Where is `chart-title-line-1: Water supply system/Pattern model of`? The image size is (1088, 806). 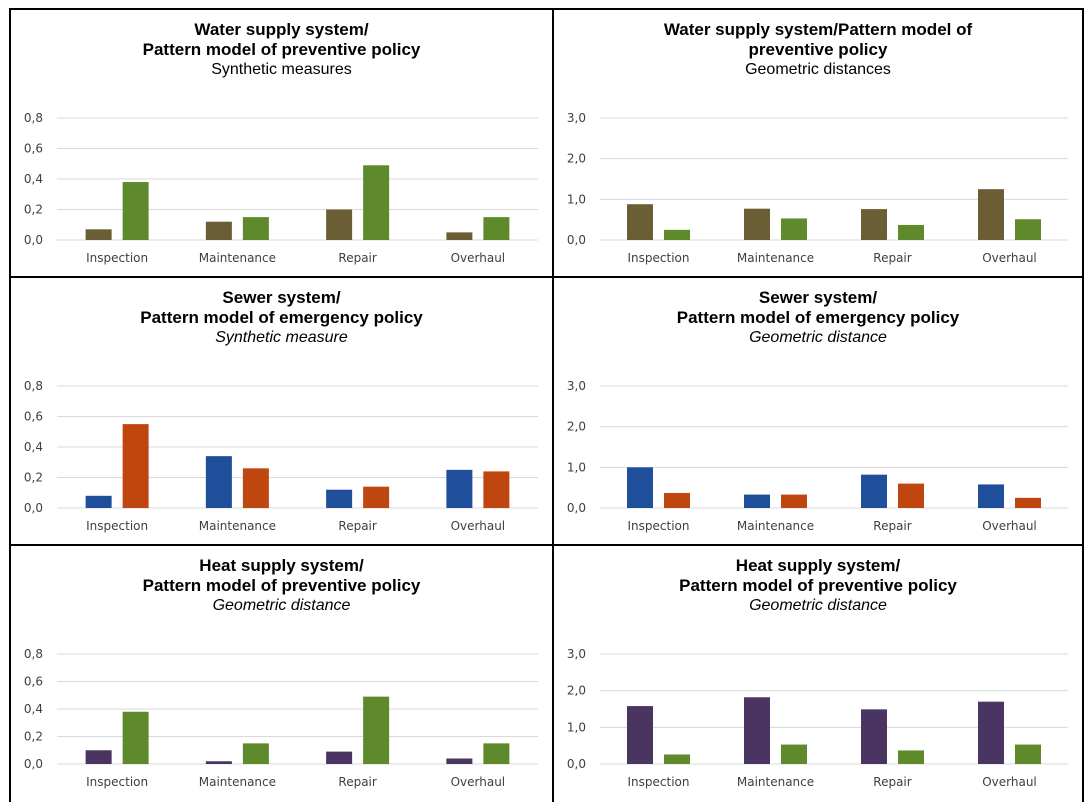 chart-title-line-1: Water supply system/Pattern model of is located at coordinates (818, 29).